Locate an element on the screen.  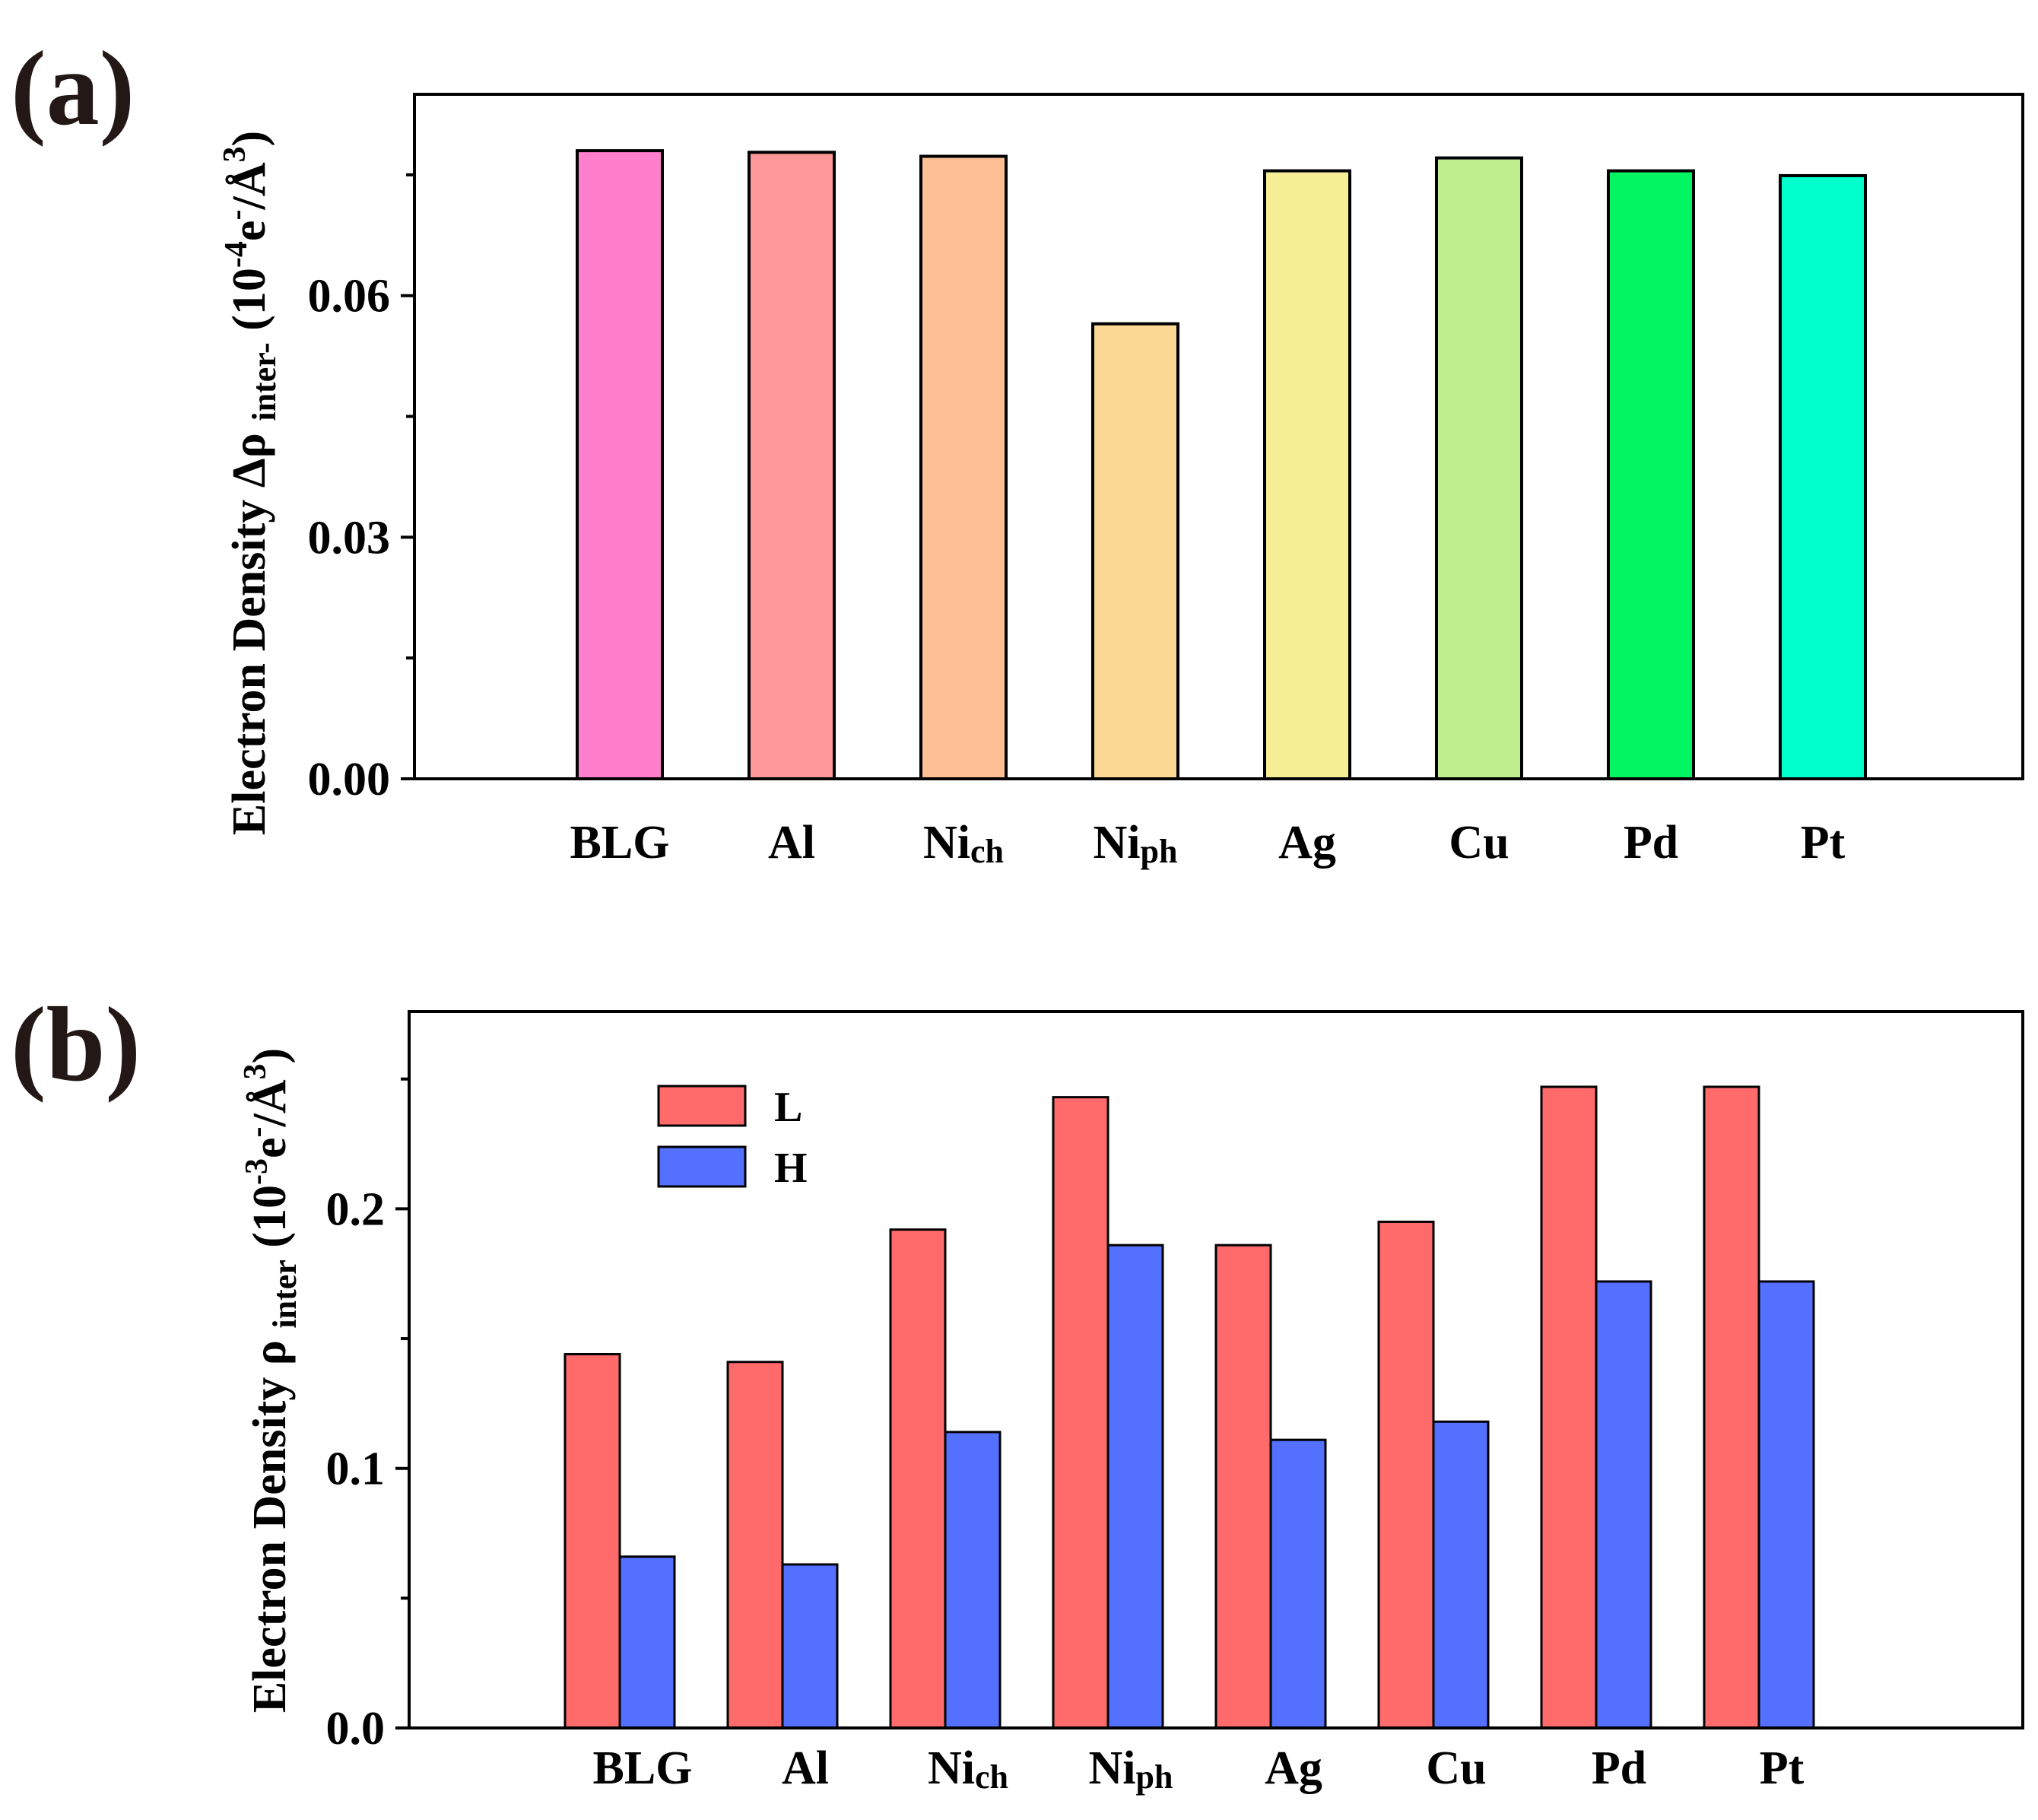
legend-label-h: H is located at coordinates (791, 1168).